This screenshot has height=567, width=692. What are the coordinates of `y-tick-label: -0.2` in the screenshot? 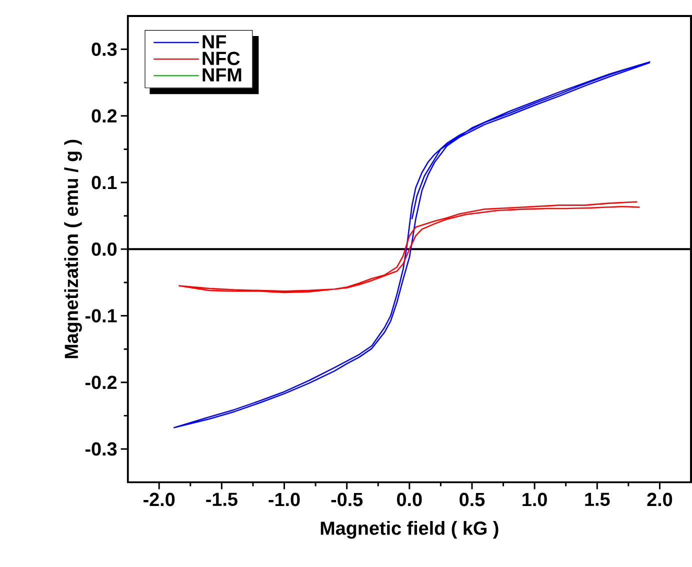 It's located at (101, 382).